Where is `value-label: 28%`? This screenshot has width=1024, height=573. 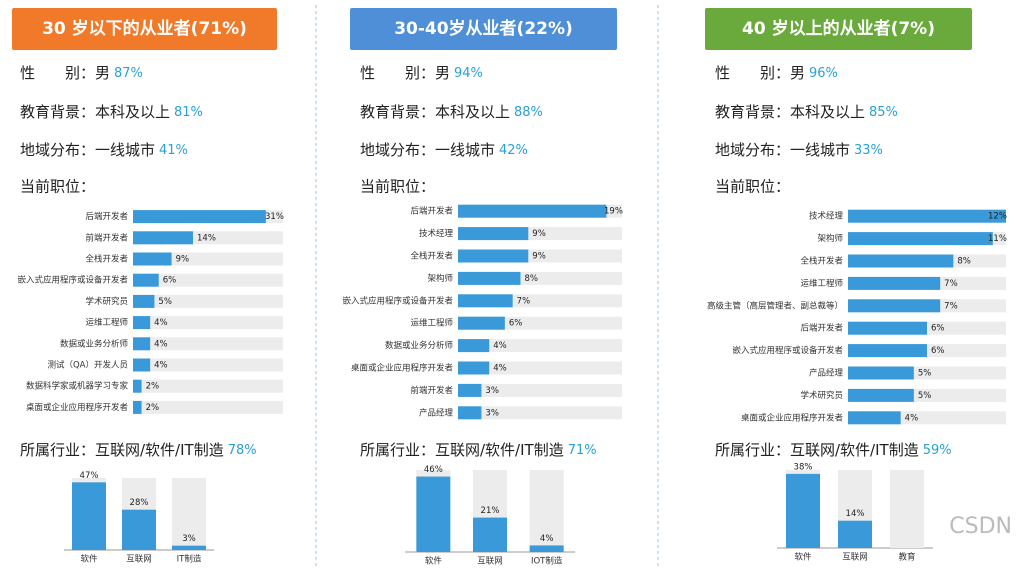 value-label: 28% is located at coordinates (139, 503).